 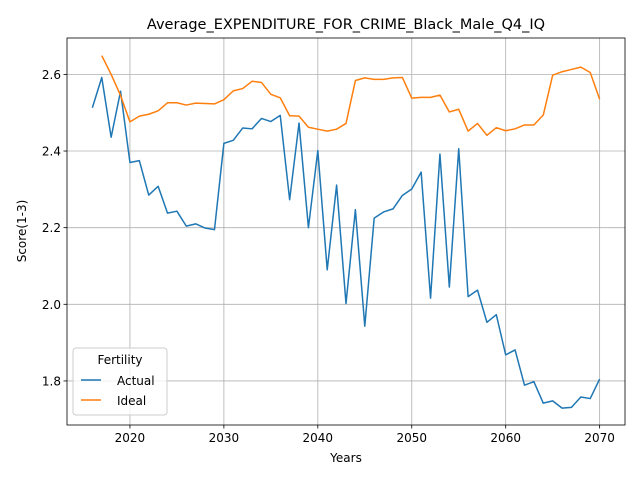 What do you see at coordinates (318, 438) in the screenshot?
I see `x-tick-label: 2040` at bounding box center [318, 438].